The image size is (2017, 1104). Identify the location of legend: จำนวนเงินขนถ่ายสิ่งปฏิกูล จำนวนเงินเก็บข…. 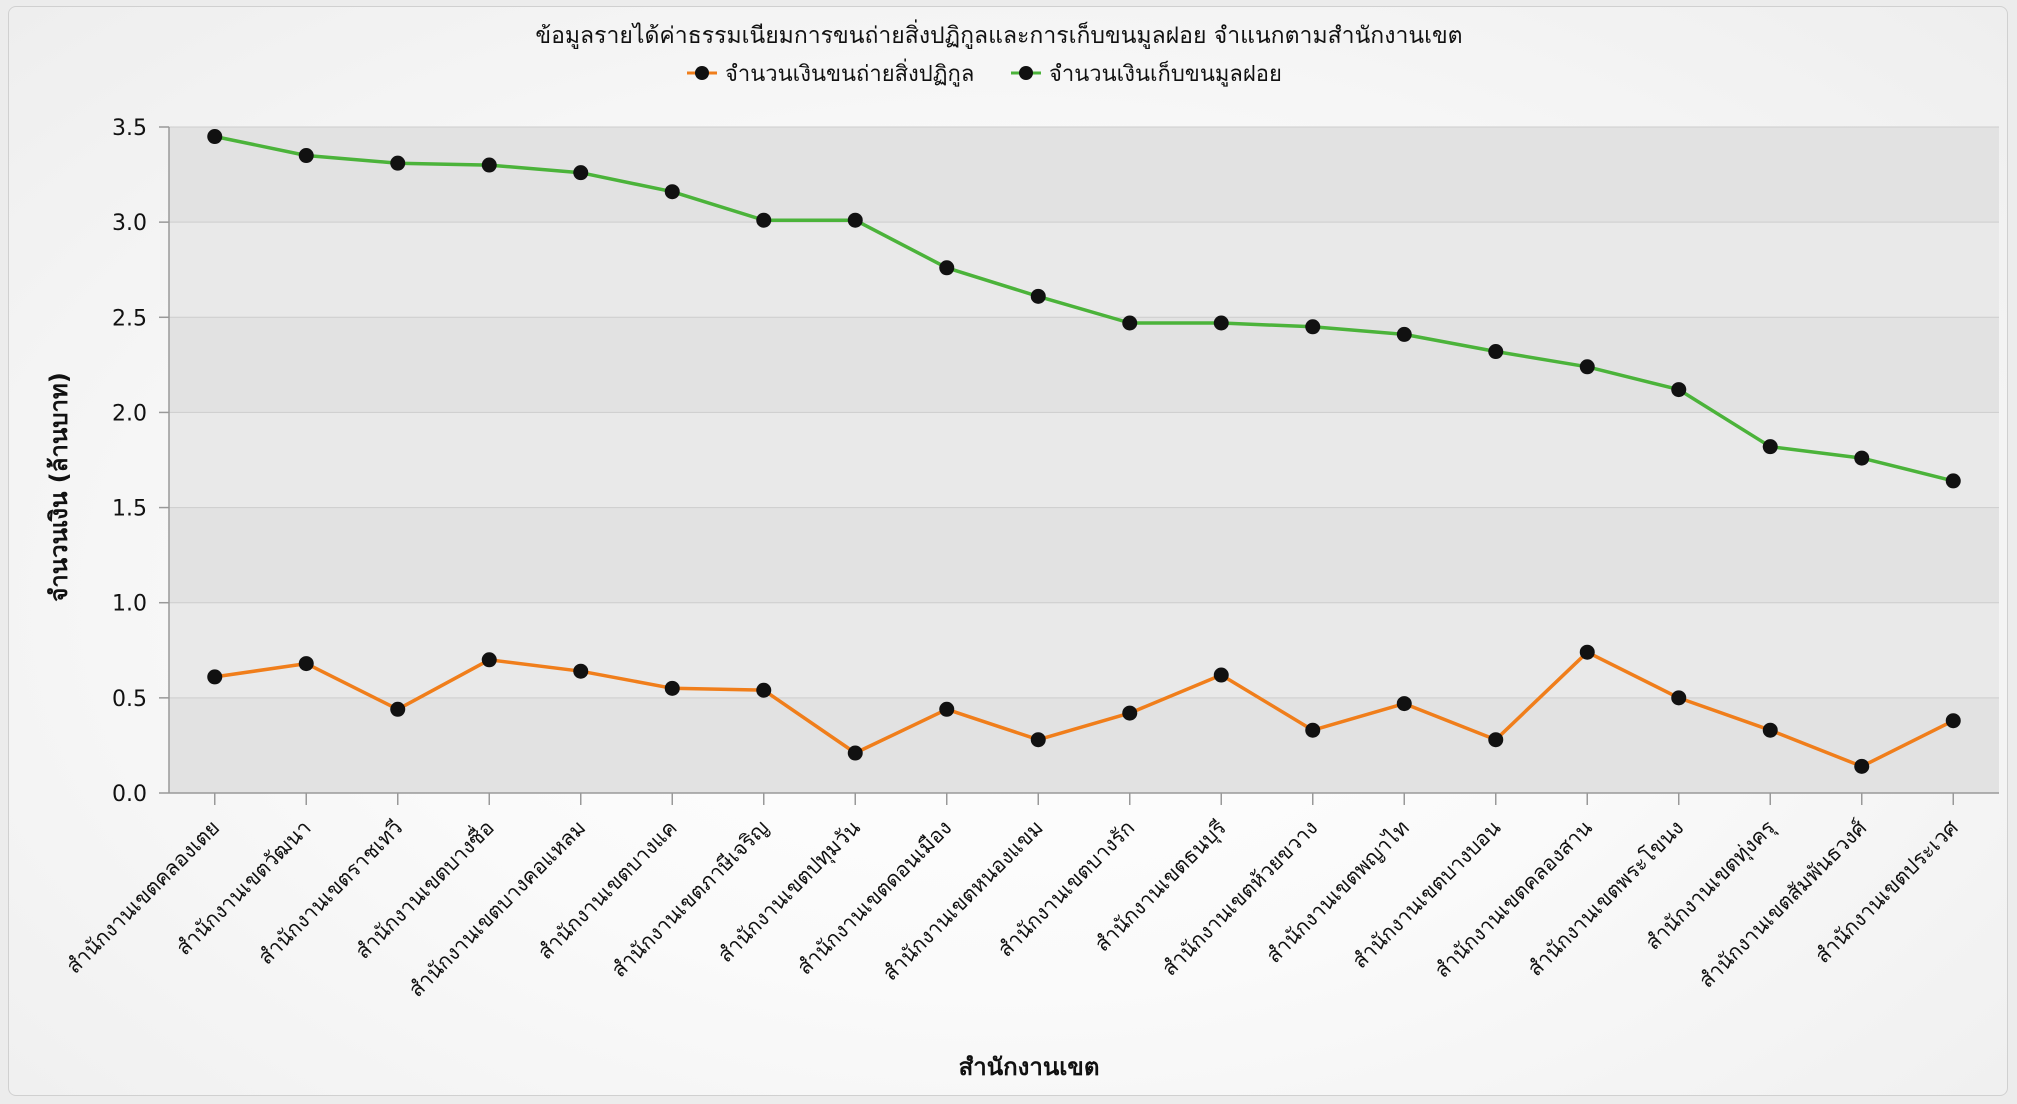
(984, 72).